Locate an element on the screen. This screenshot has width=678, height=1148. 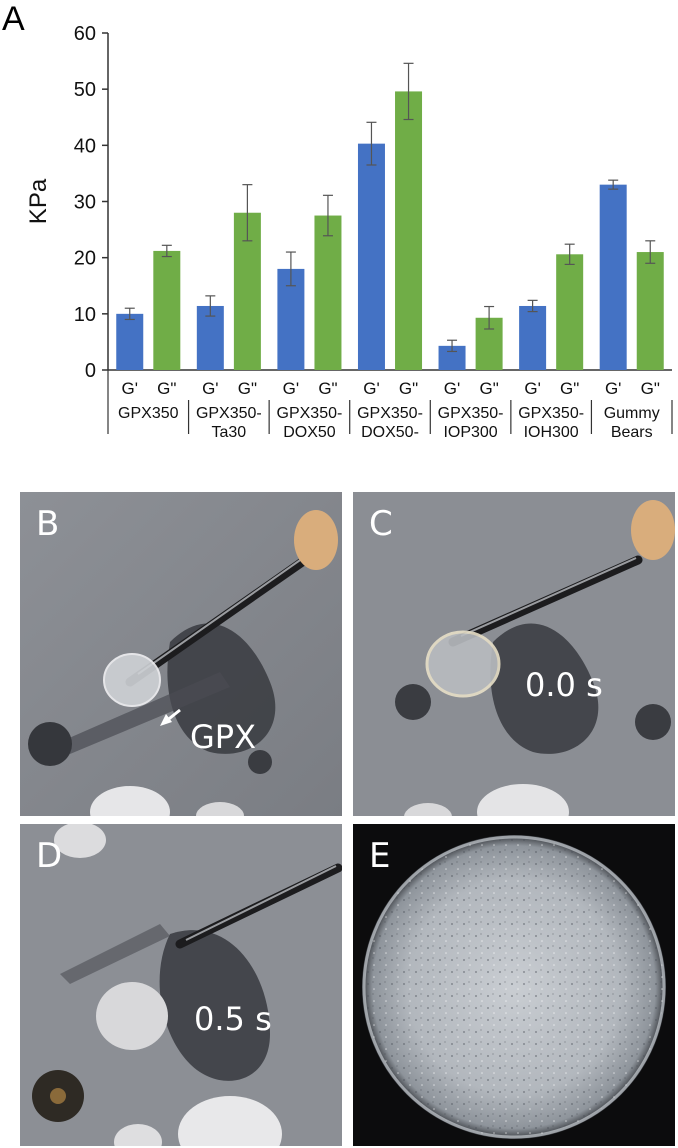
y-tick-label: 0 is located at coordinates (90, 371).